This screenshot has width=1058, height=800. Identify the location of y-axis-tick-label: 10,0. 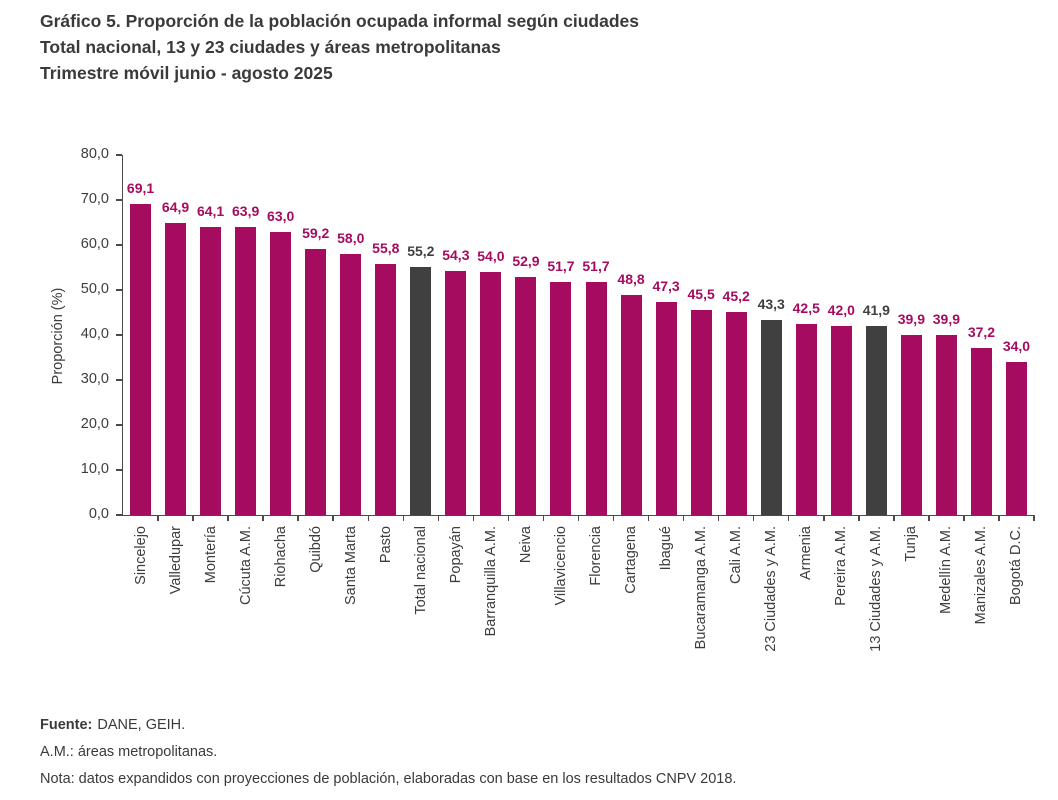
(94, 469).